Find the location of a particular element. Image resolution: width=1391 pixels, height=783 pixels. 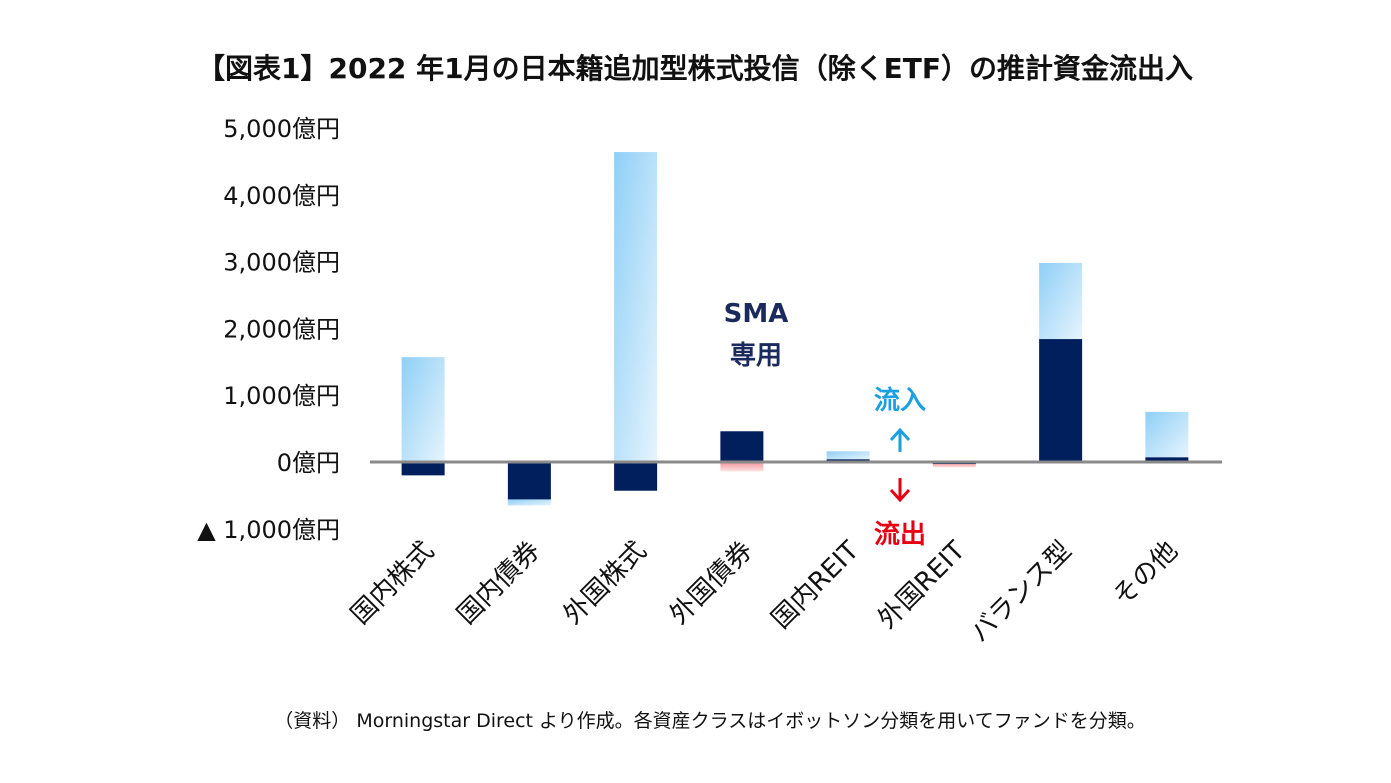

y-tick-label: 4,000億円 is located at coordinates (281, 196).